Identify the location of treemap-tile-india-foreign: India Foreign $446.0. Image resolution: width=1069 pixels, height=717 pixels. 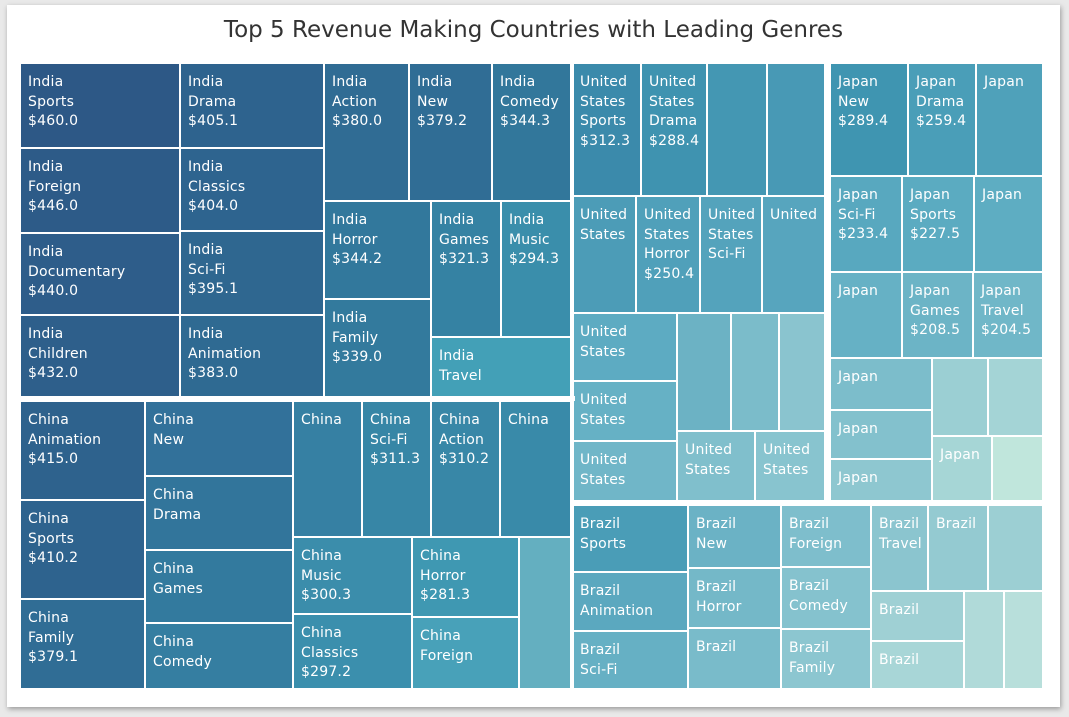
(100, 190).